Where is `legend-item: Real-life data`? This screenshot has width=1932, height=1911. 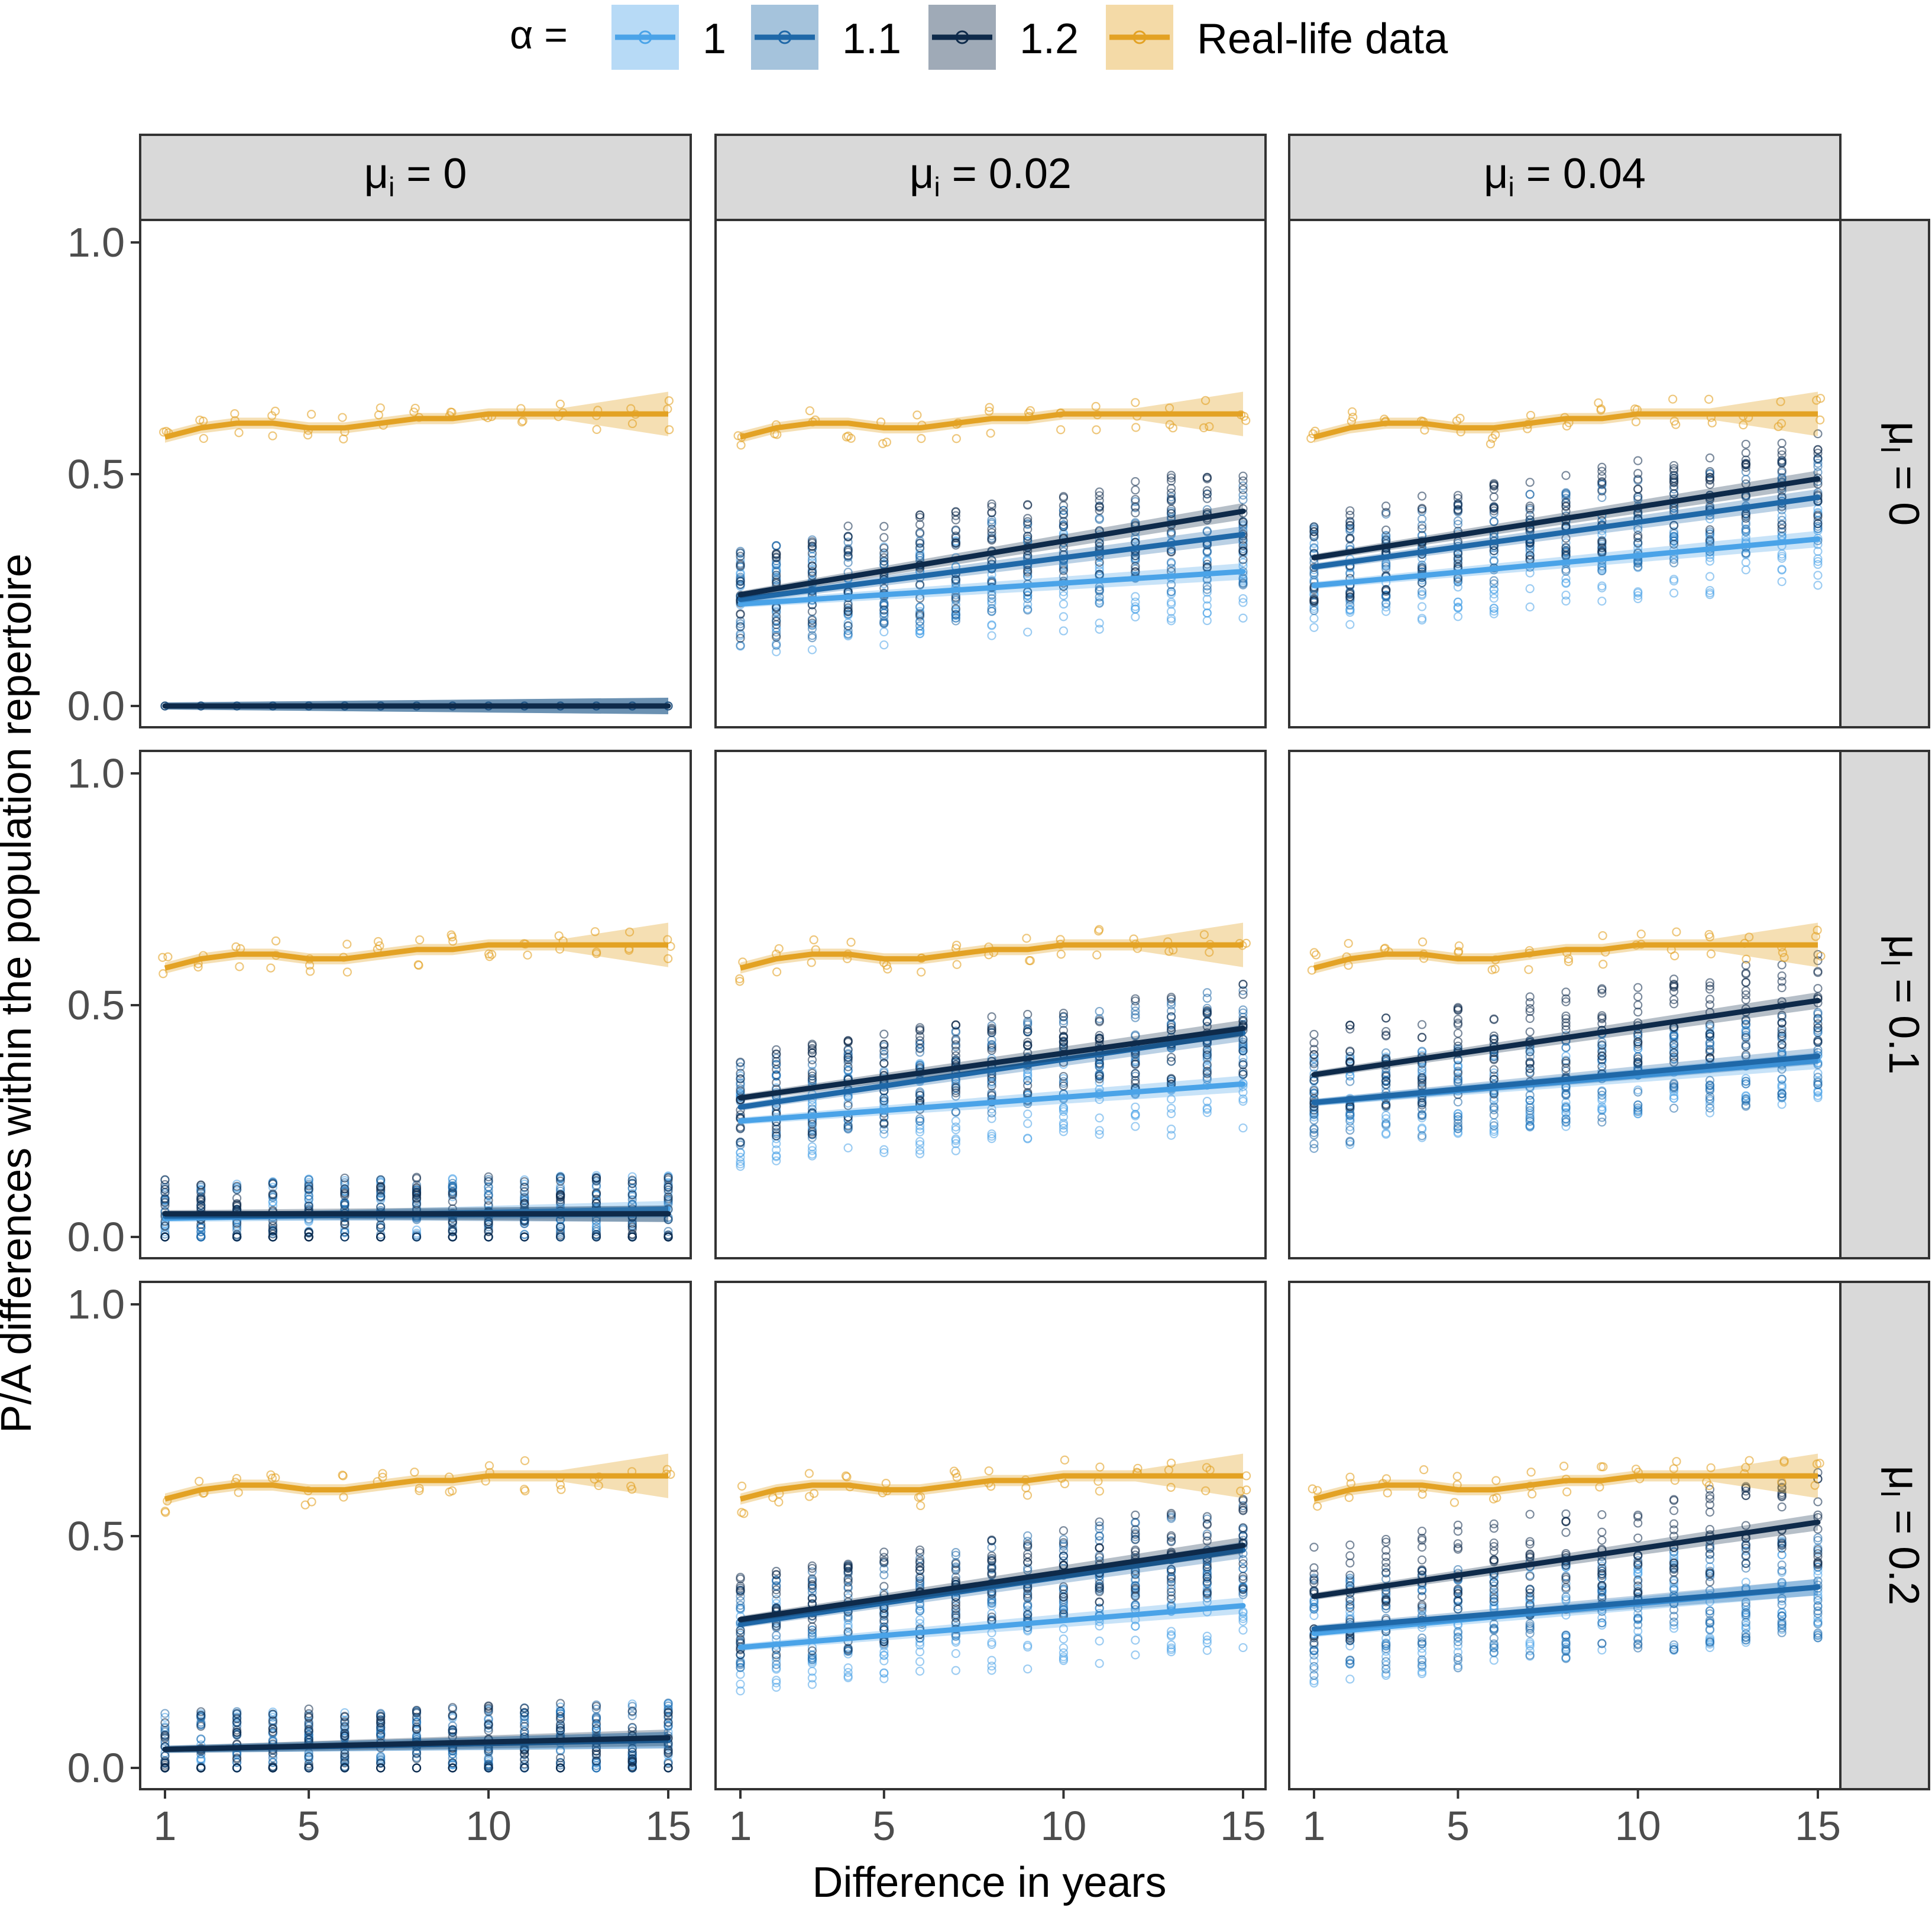 legend-item: Real-life data is located at coordinates (1277, 37).